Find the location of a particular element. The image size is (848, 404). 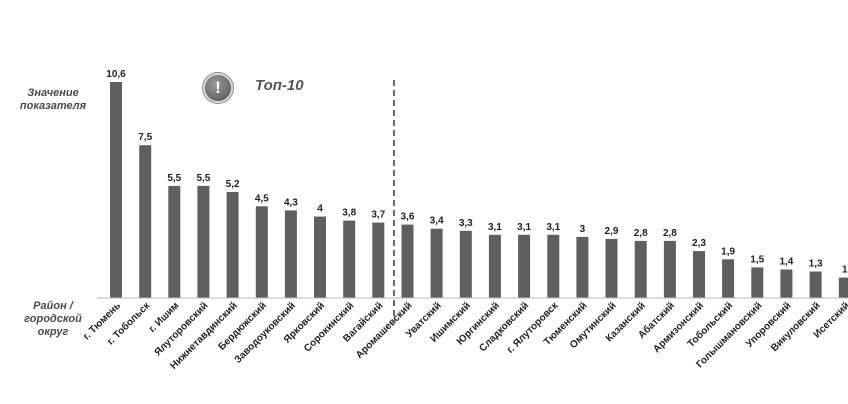

exclamation-glyph: ! is located at coordinates (218, 87).